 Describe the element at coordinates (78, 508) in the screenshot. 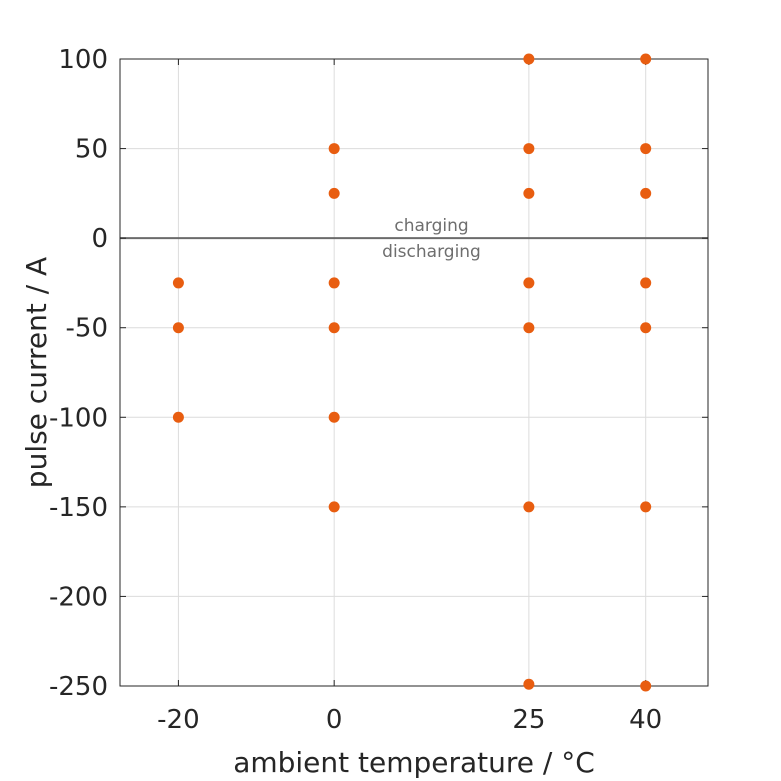

I see `y-tick-label: -150` at that location.